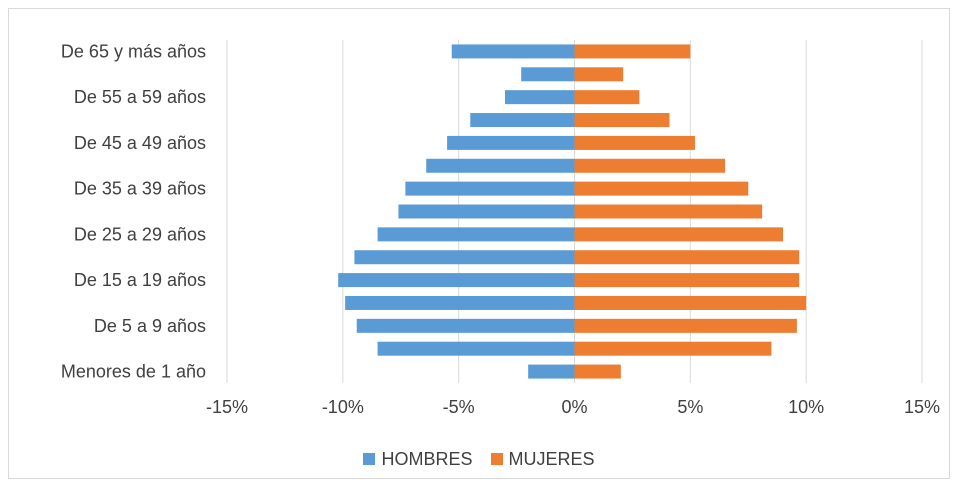  I want to click on x-tick-label: 10%, so click(806, 407).